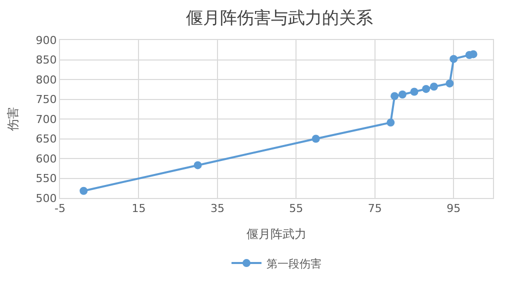 The width and height of the screenshot is (508, 289). I want to click on x-tick-label: 75, so click(375, 209).